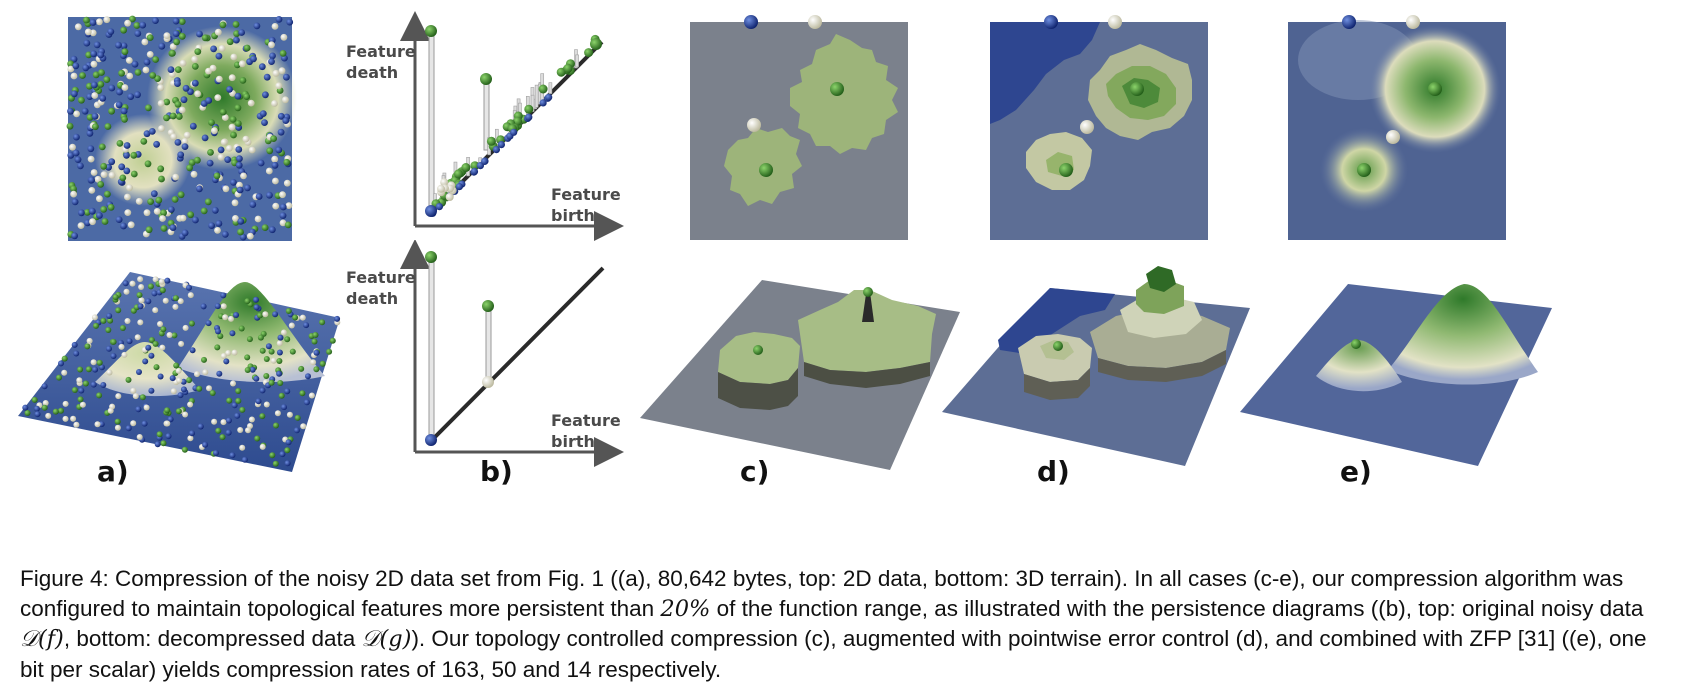 This screenshot has height=696, width=1690. I want to click on panel-d: d), so click(1102, 250).